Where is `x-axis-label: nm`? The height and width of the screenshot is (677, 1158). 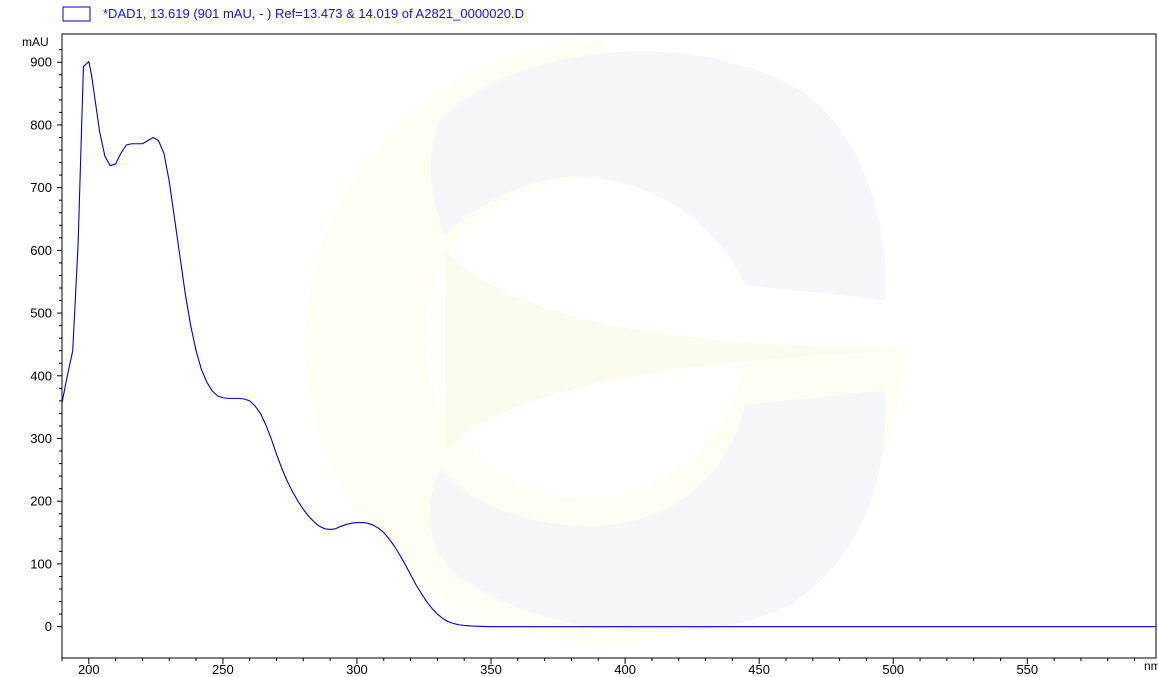
x-axis-label: nm is located at coordinates (1151, 666).